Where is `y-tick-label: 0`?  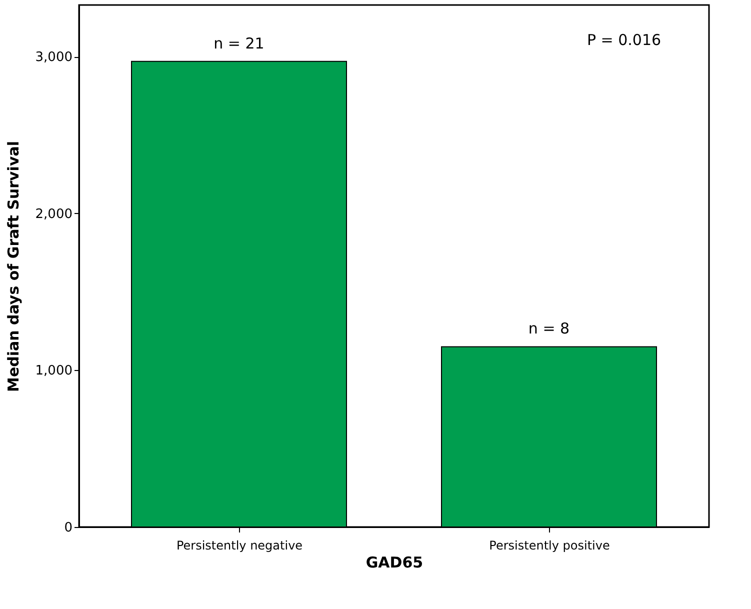 y-tick-label: 0 is located at coordinates (68, 528).